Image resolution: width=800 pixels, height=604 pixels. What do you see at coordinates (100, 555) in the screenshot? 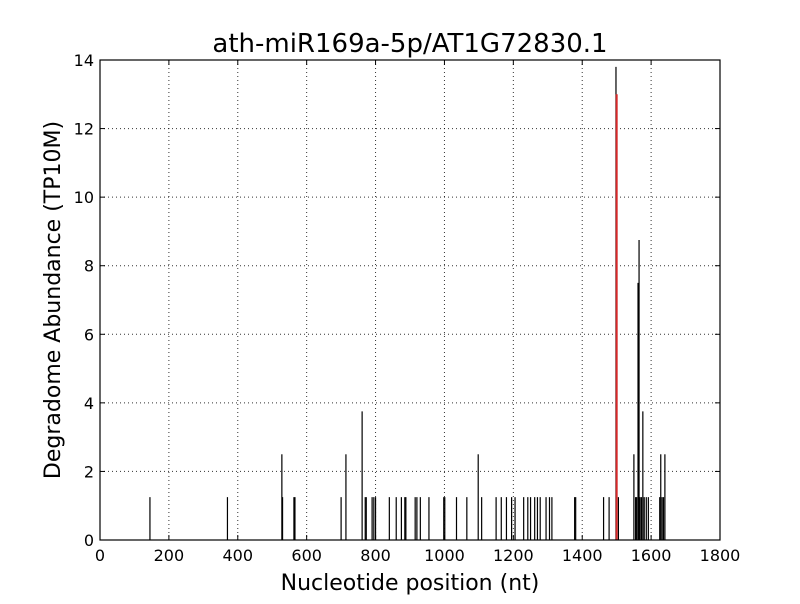
I see `x-tick-label: 0` at bounding box center [100, 555].